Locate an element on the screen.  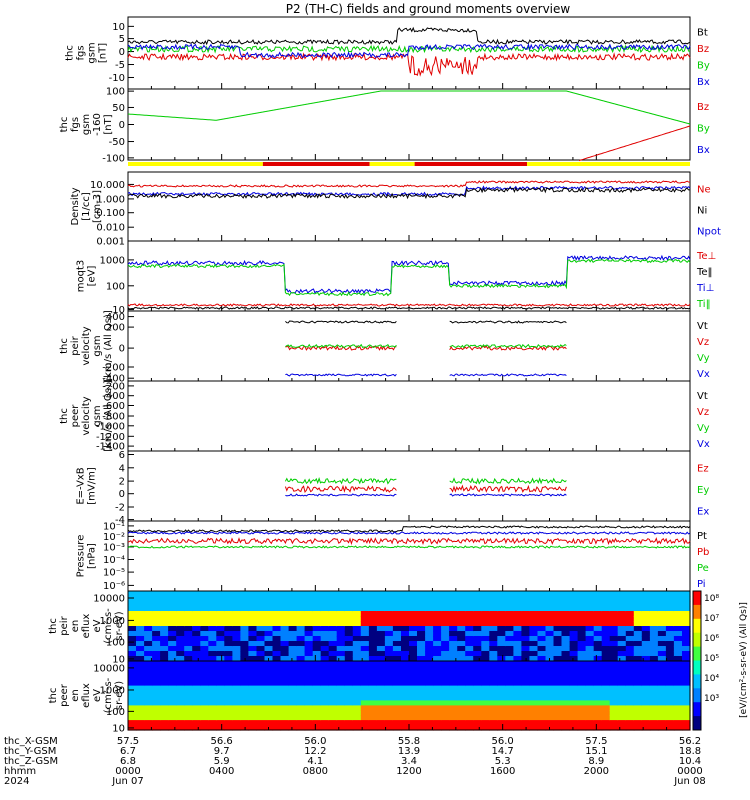
panel-frame is located at coordinates (409, 53).